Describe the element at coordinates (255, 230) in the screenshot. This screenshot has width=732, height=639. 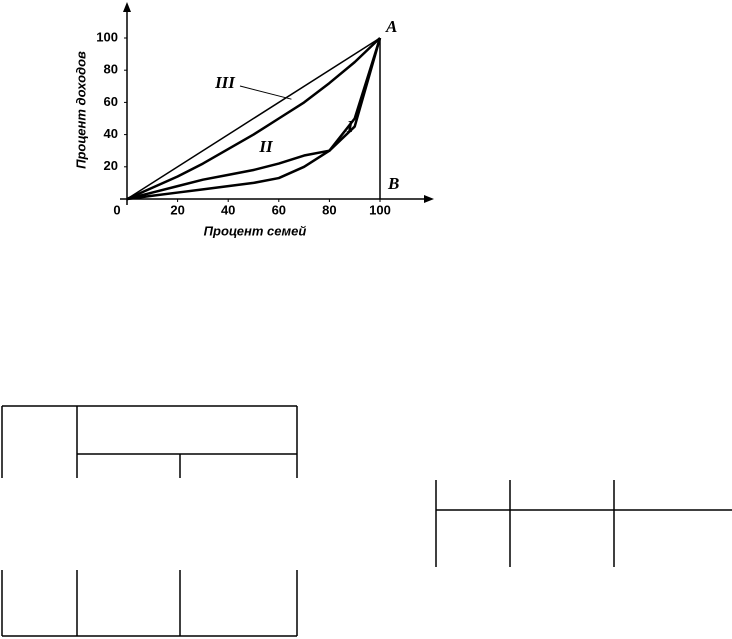
I see `x-axis-label: Процент семей` at that location.